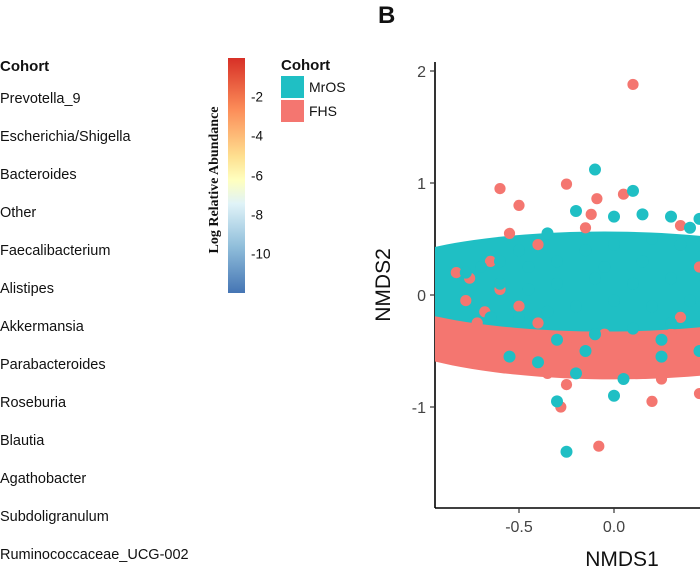  What do you see at coordinates (292, 87) in the screenshot?
I see `legend-key-mros` at bounding box center [292, 87].